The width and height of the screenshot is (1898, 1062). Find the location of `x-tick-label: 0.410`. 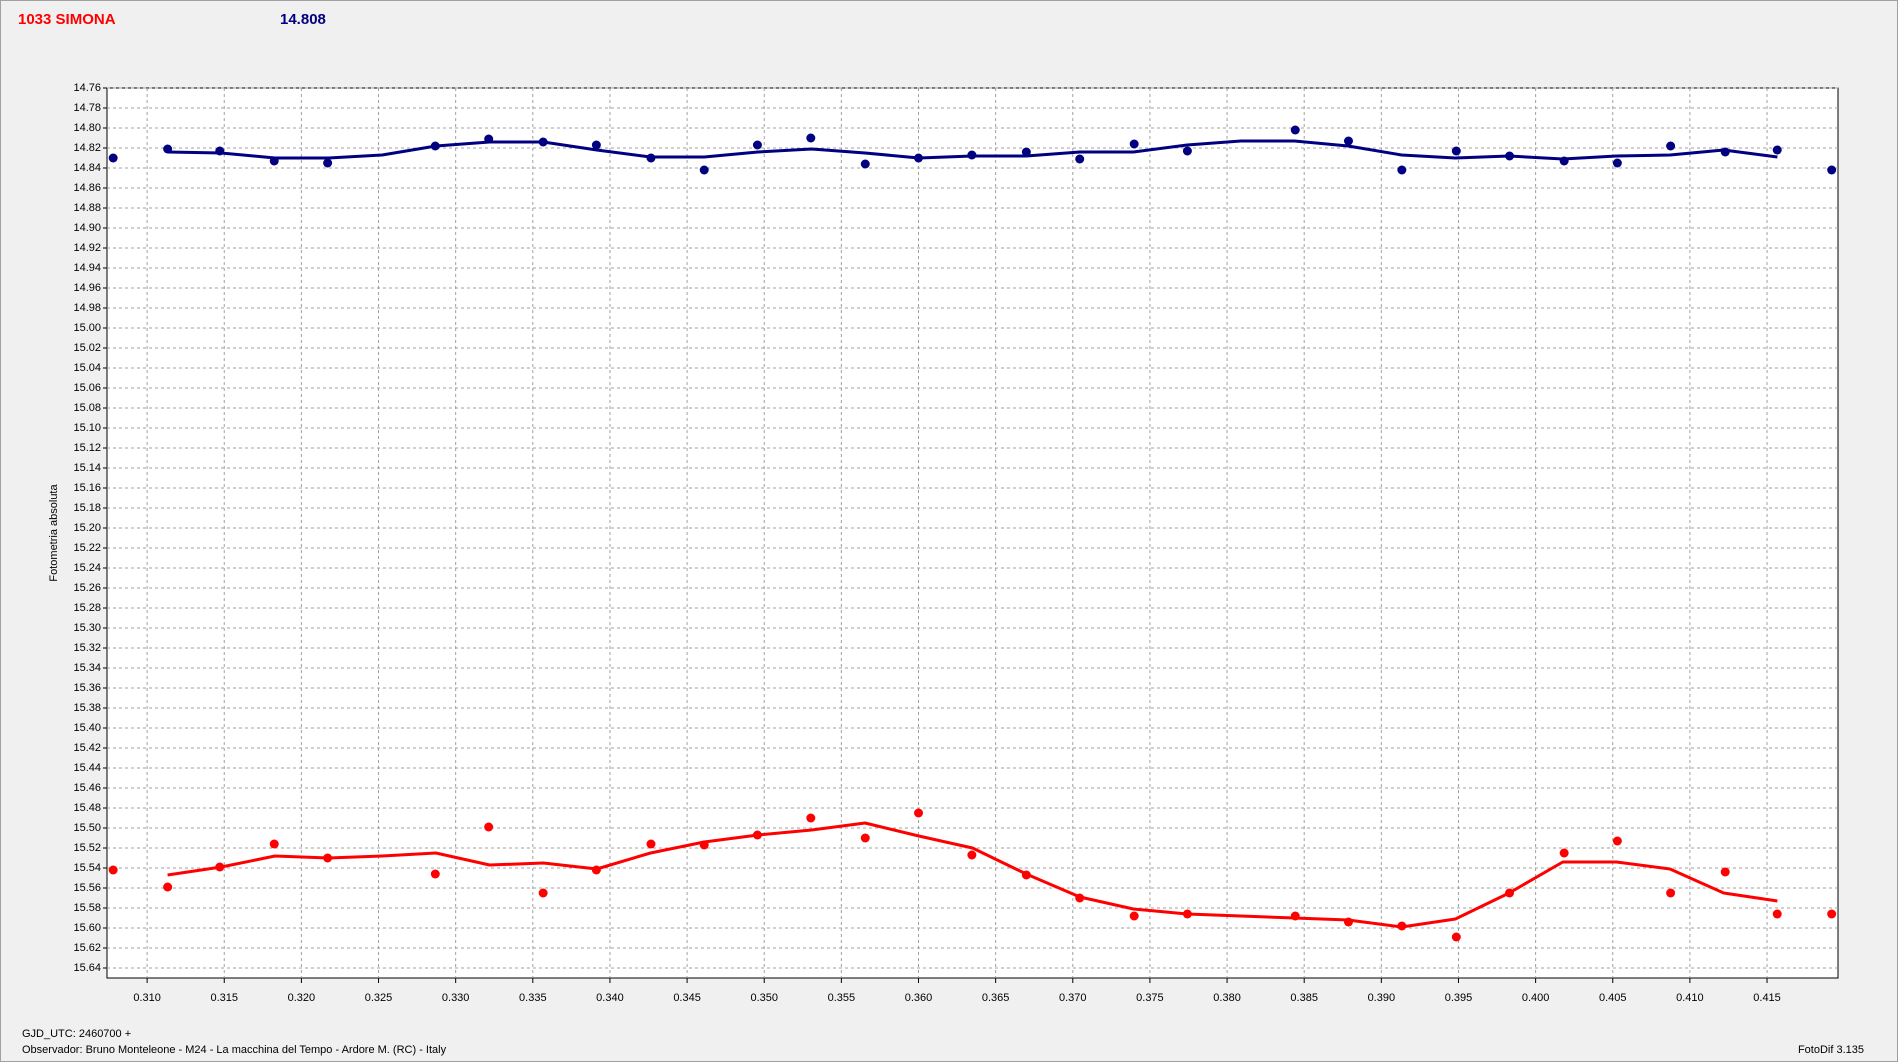

x-tick-label: 0.410 is located at coordinates (1690, 998).